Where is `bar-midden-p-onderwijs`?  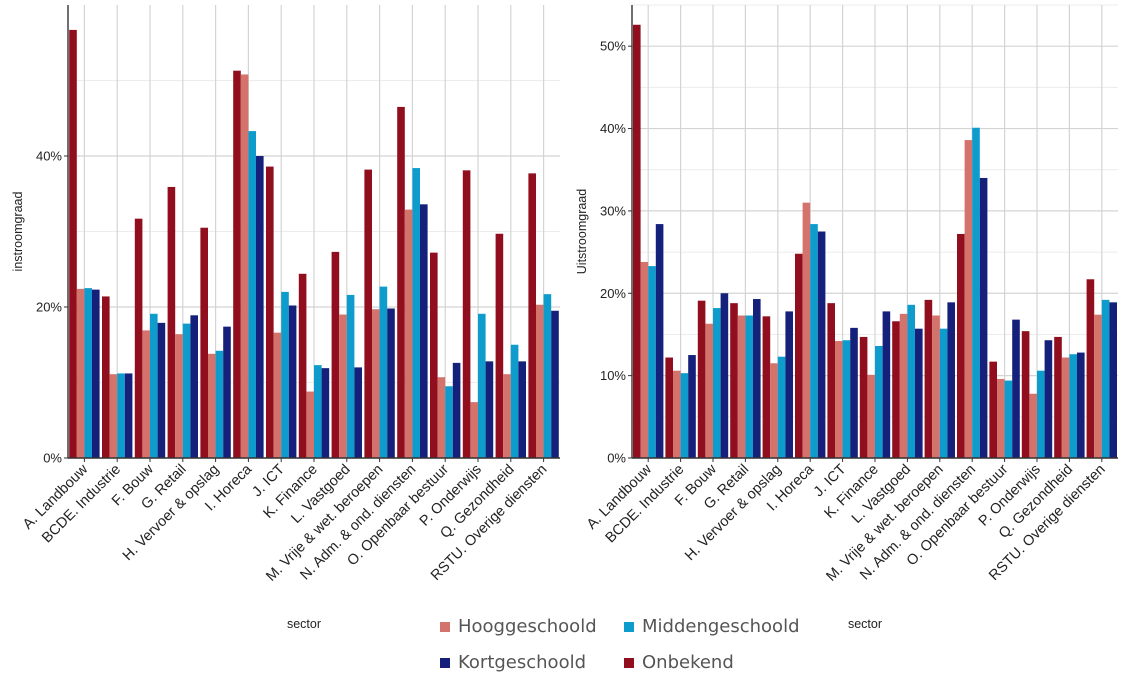 bar-midden-p-onderwijs is located at coordinates (1041, 414).